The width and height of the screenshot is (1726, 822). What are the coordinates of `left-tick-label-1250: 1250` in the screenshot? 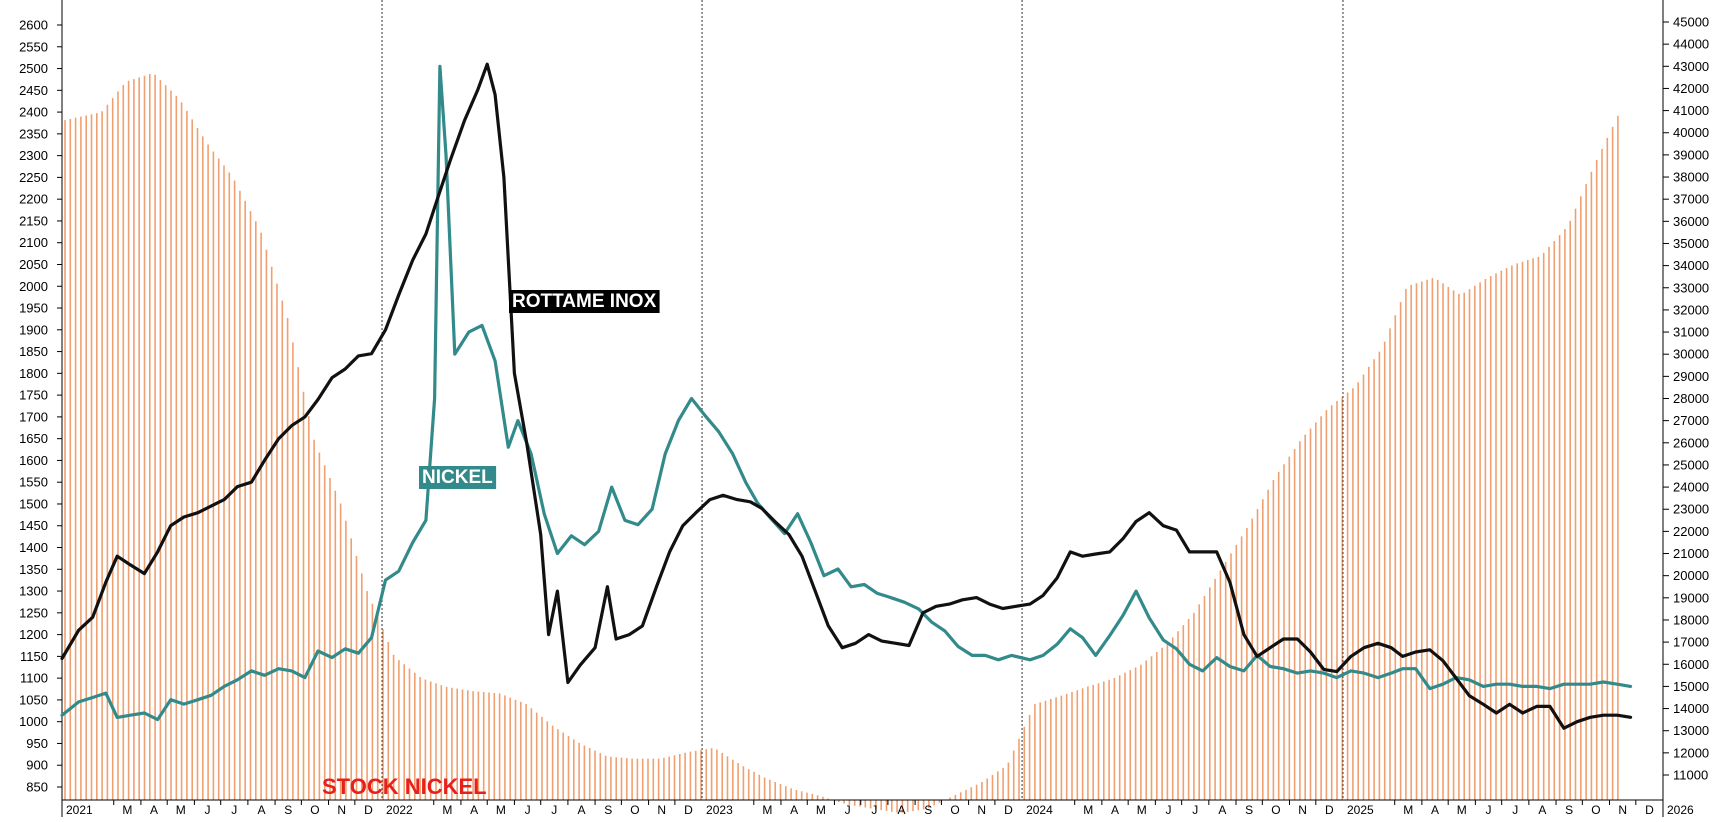 It's located at (33, 612).